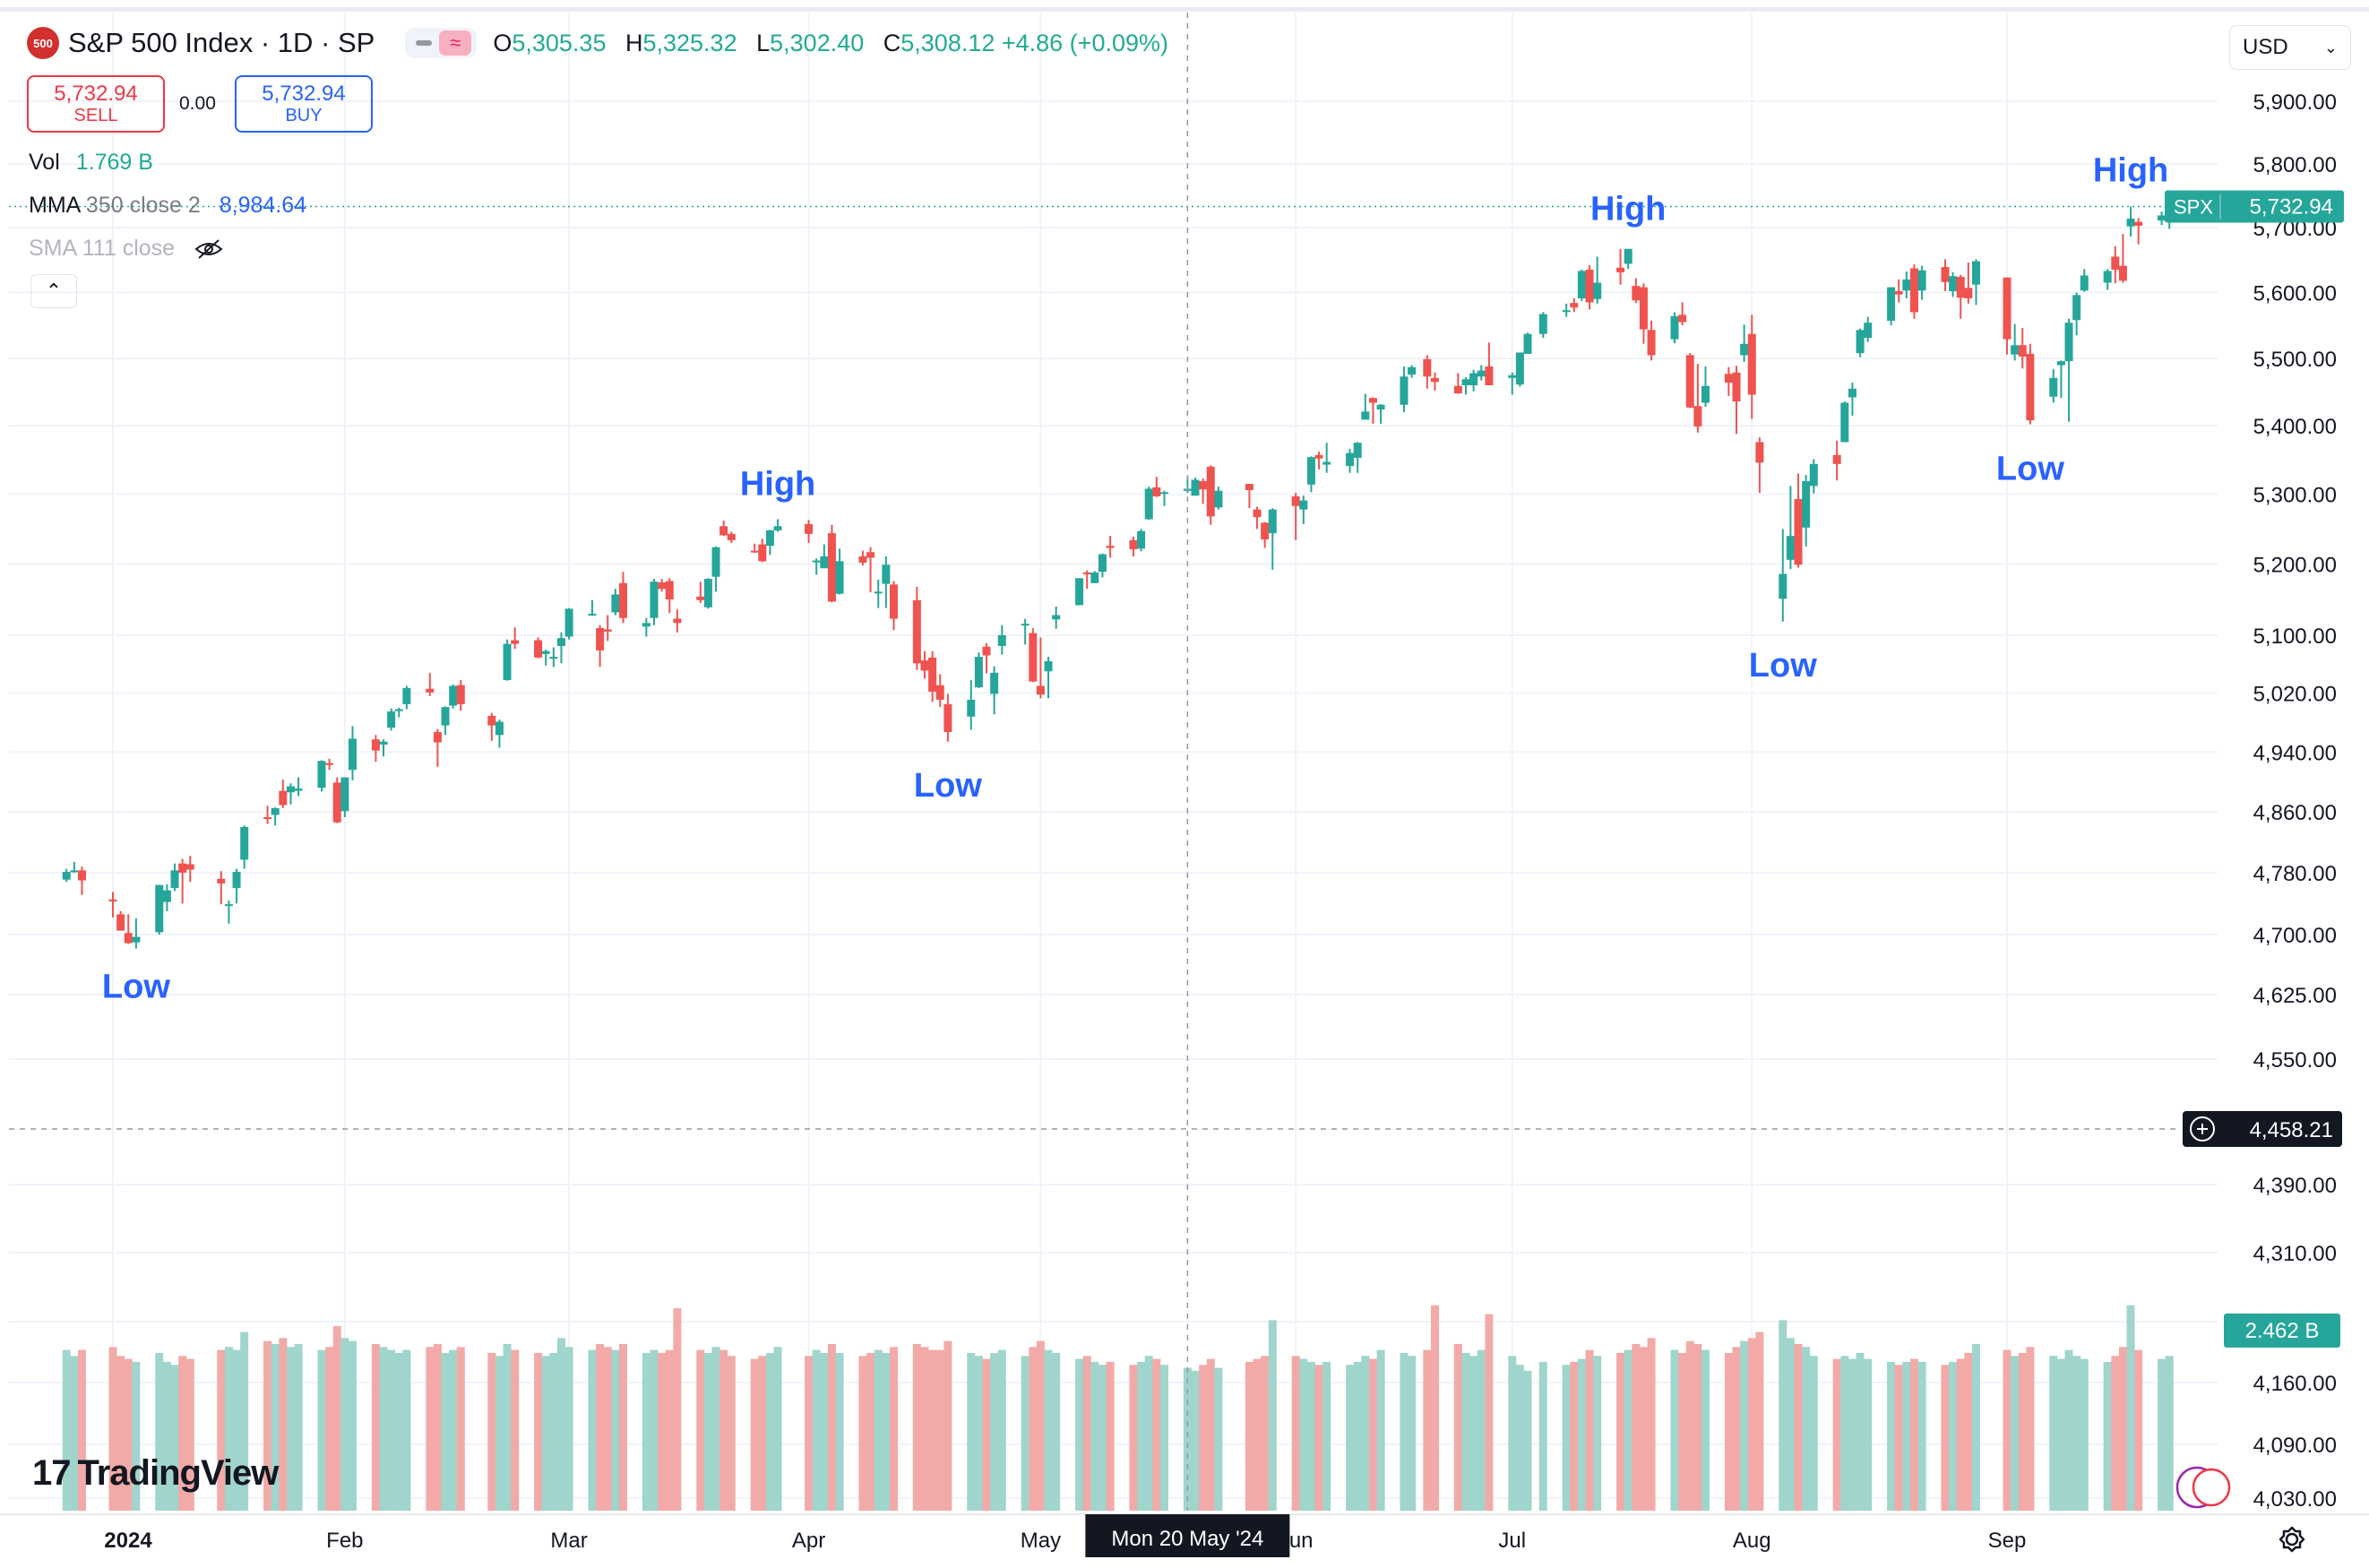  I want to click on sell-button: 5,732.94 SELL, so click(96, 104).